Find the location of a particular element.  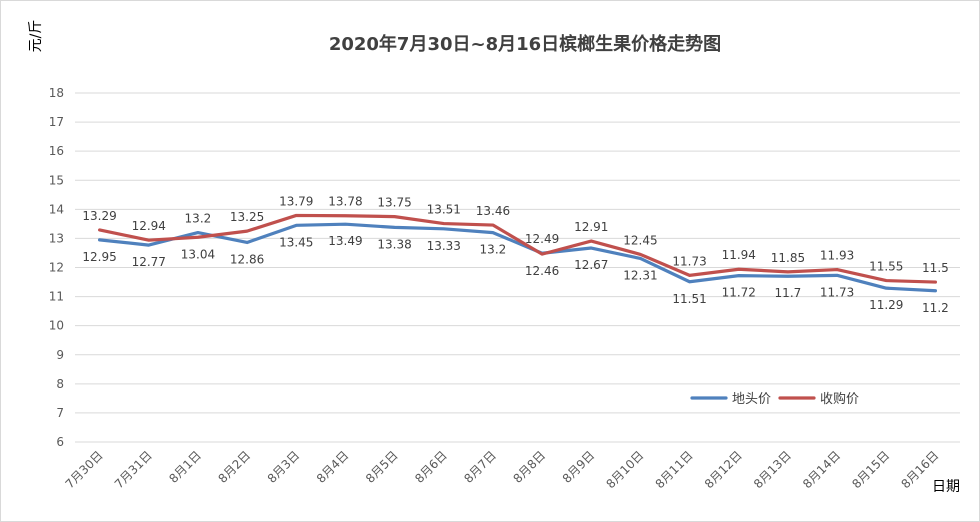

y-tick-label: 9 is located at coordinates (60, 355).